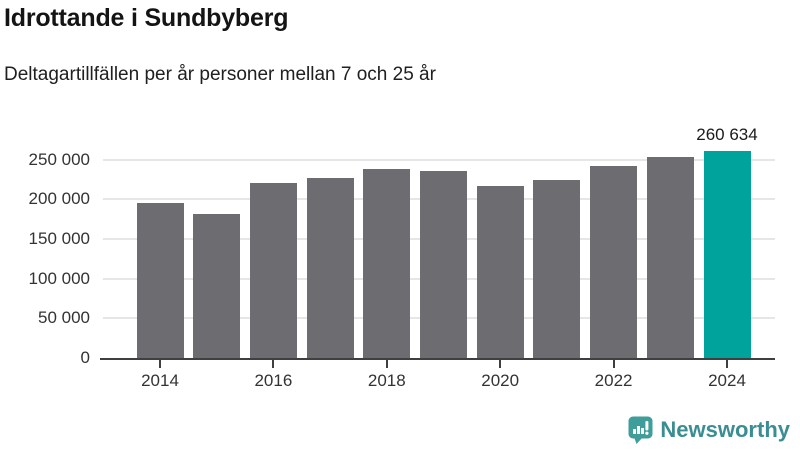 The image size is (800, 450). Describe the element at coordinates (727, 380) in the screenshot. I see `x-axis-label: 2024` at that location.